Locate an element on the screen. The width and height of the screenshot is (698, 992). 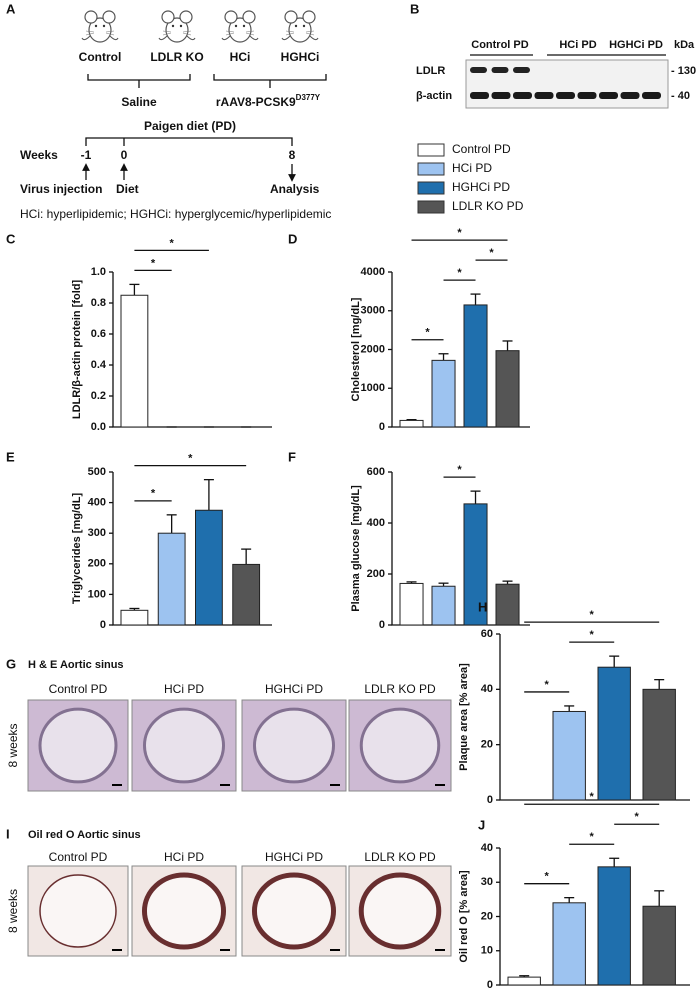
panel-letter: J is located at coordinates (481, 824).